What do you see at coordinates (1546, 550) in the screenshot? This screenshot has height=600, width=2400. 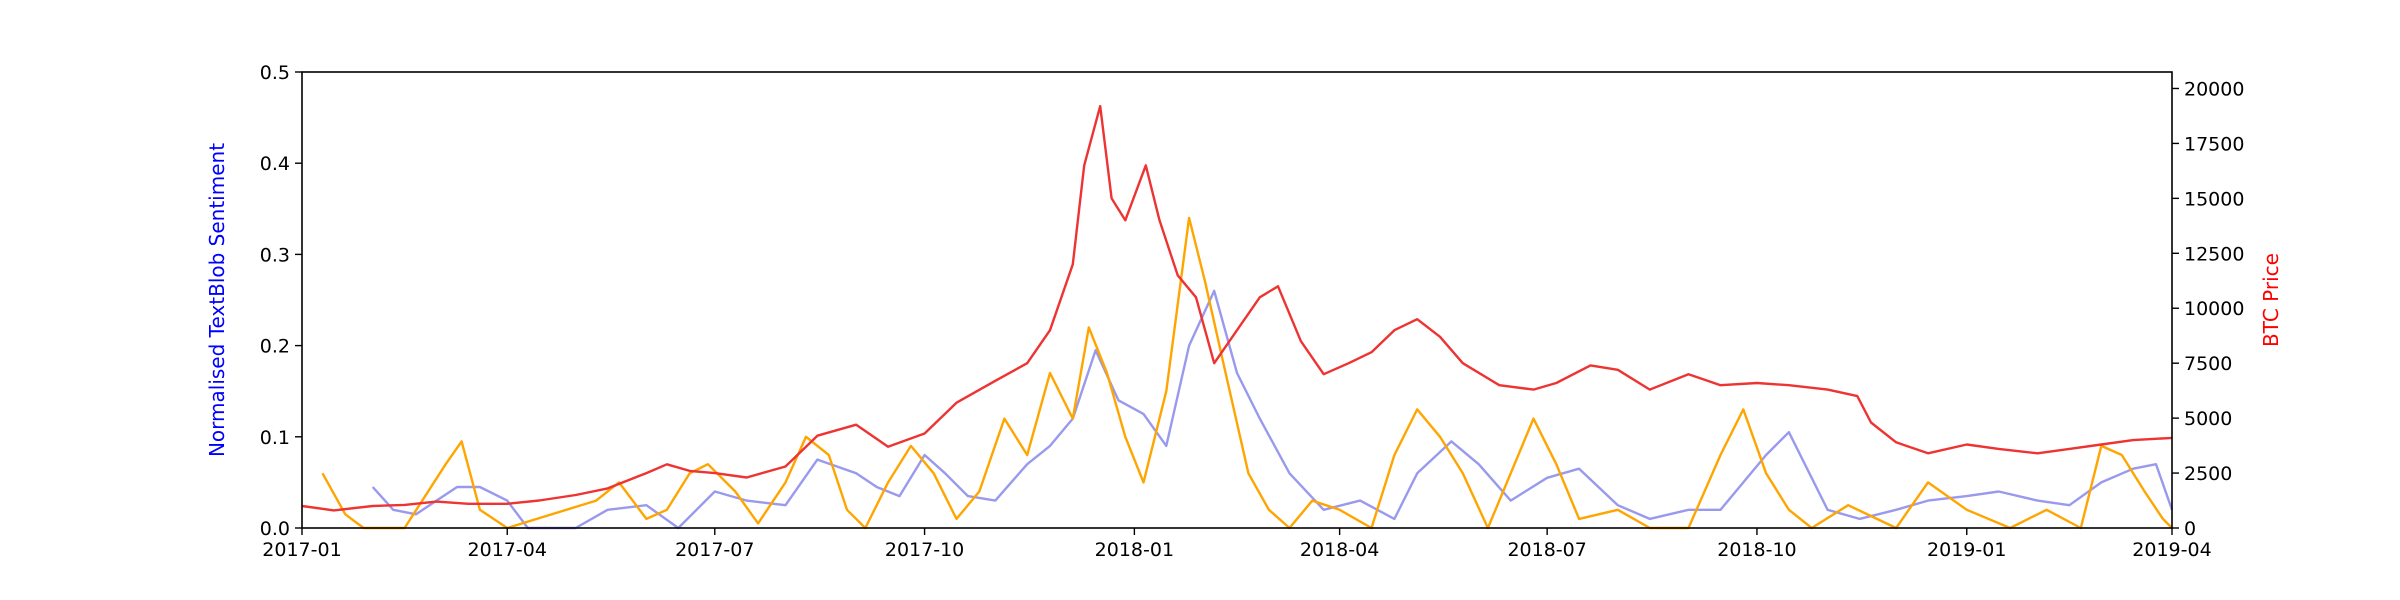 I see `x-tick-label: 2018-07` at bounding box center [1546, 550].